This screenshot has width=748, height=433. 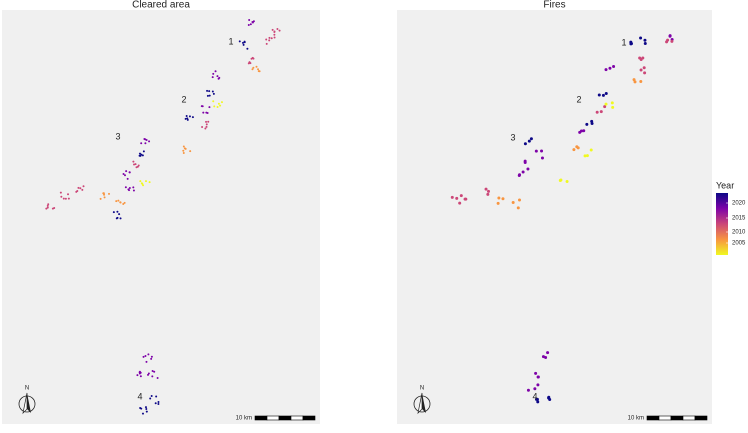 I want to click on north-arrow, so click(x=424, y=403).